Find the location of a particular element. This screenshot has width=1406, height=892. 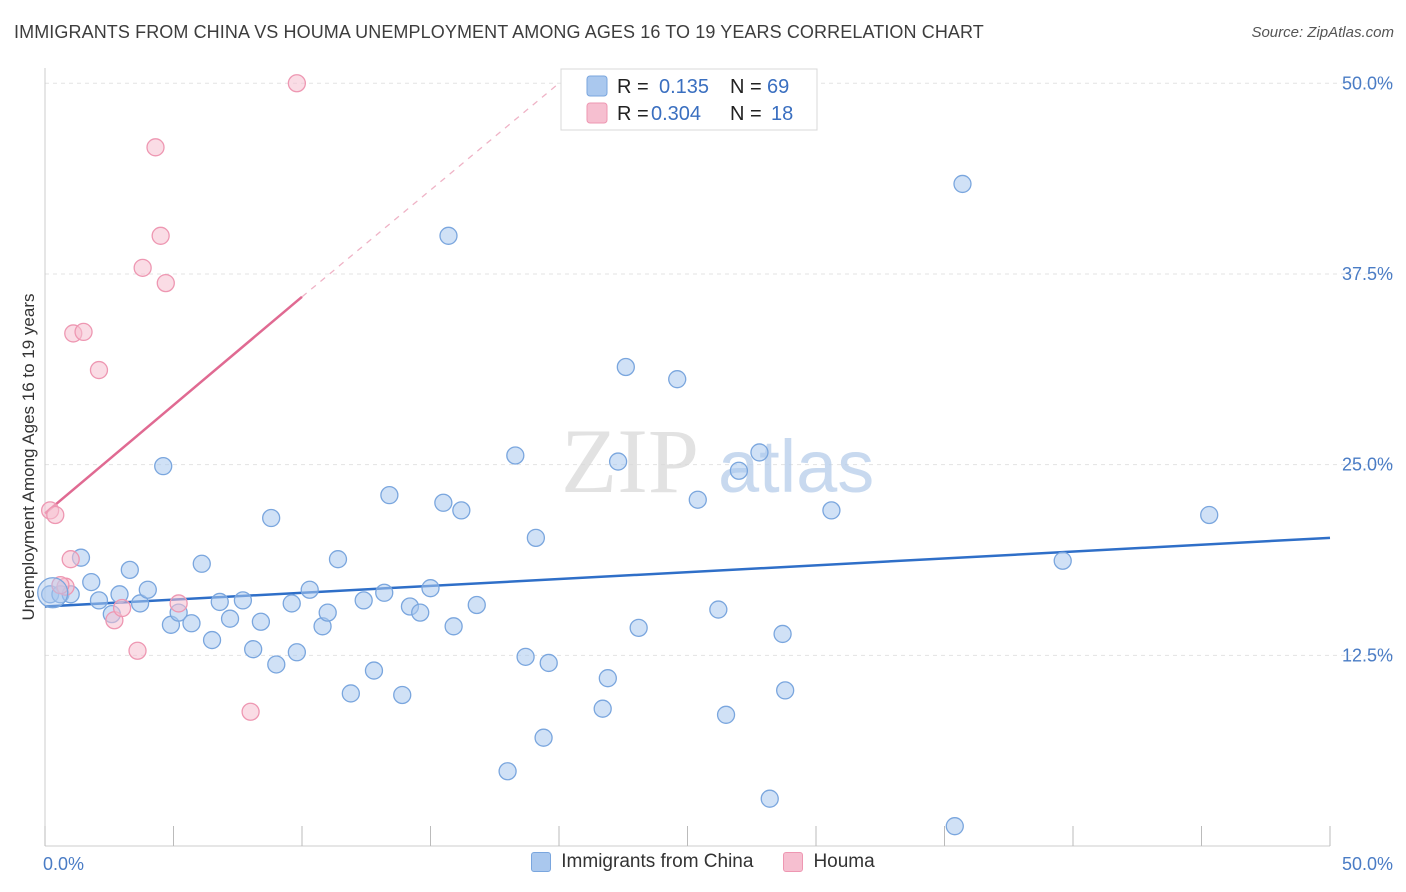

trendline-china is located at coordinates (687, 572).